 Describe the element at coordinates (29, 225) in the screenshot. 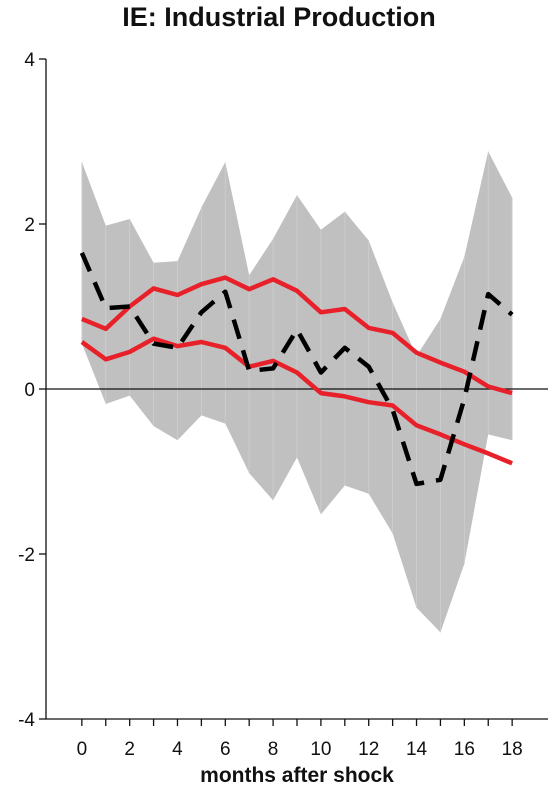

I see `y-tick-label: 2` at that location.